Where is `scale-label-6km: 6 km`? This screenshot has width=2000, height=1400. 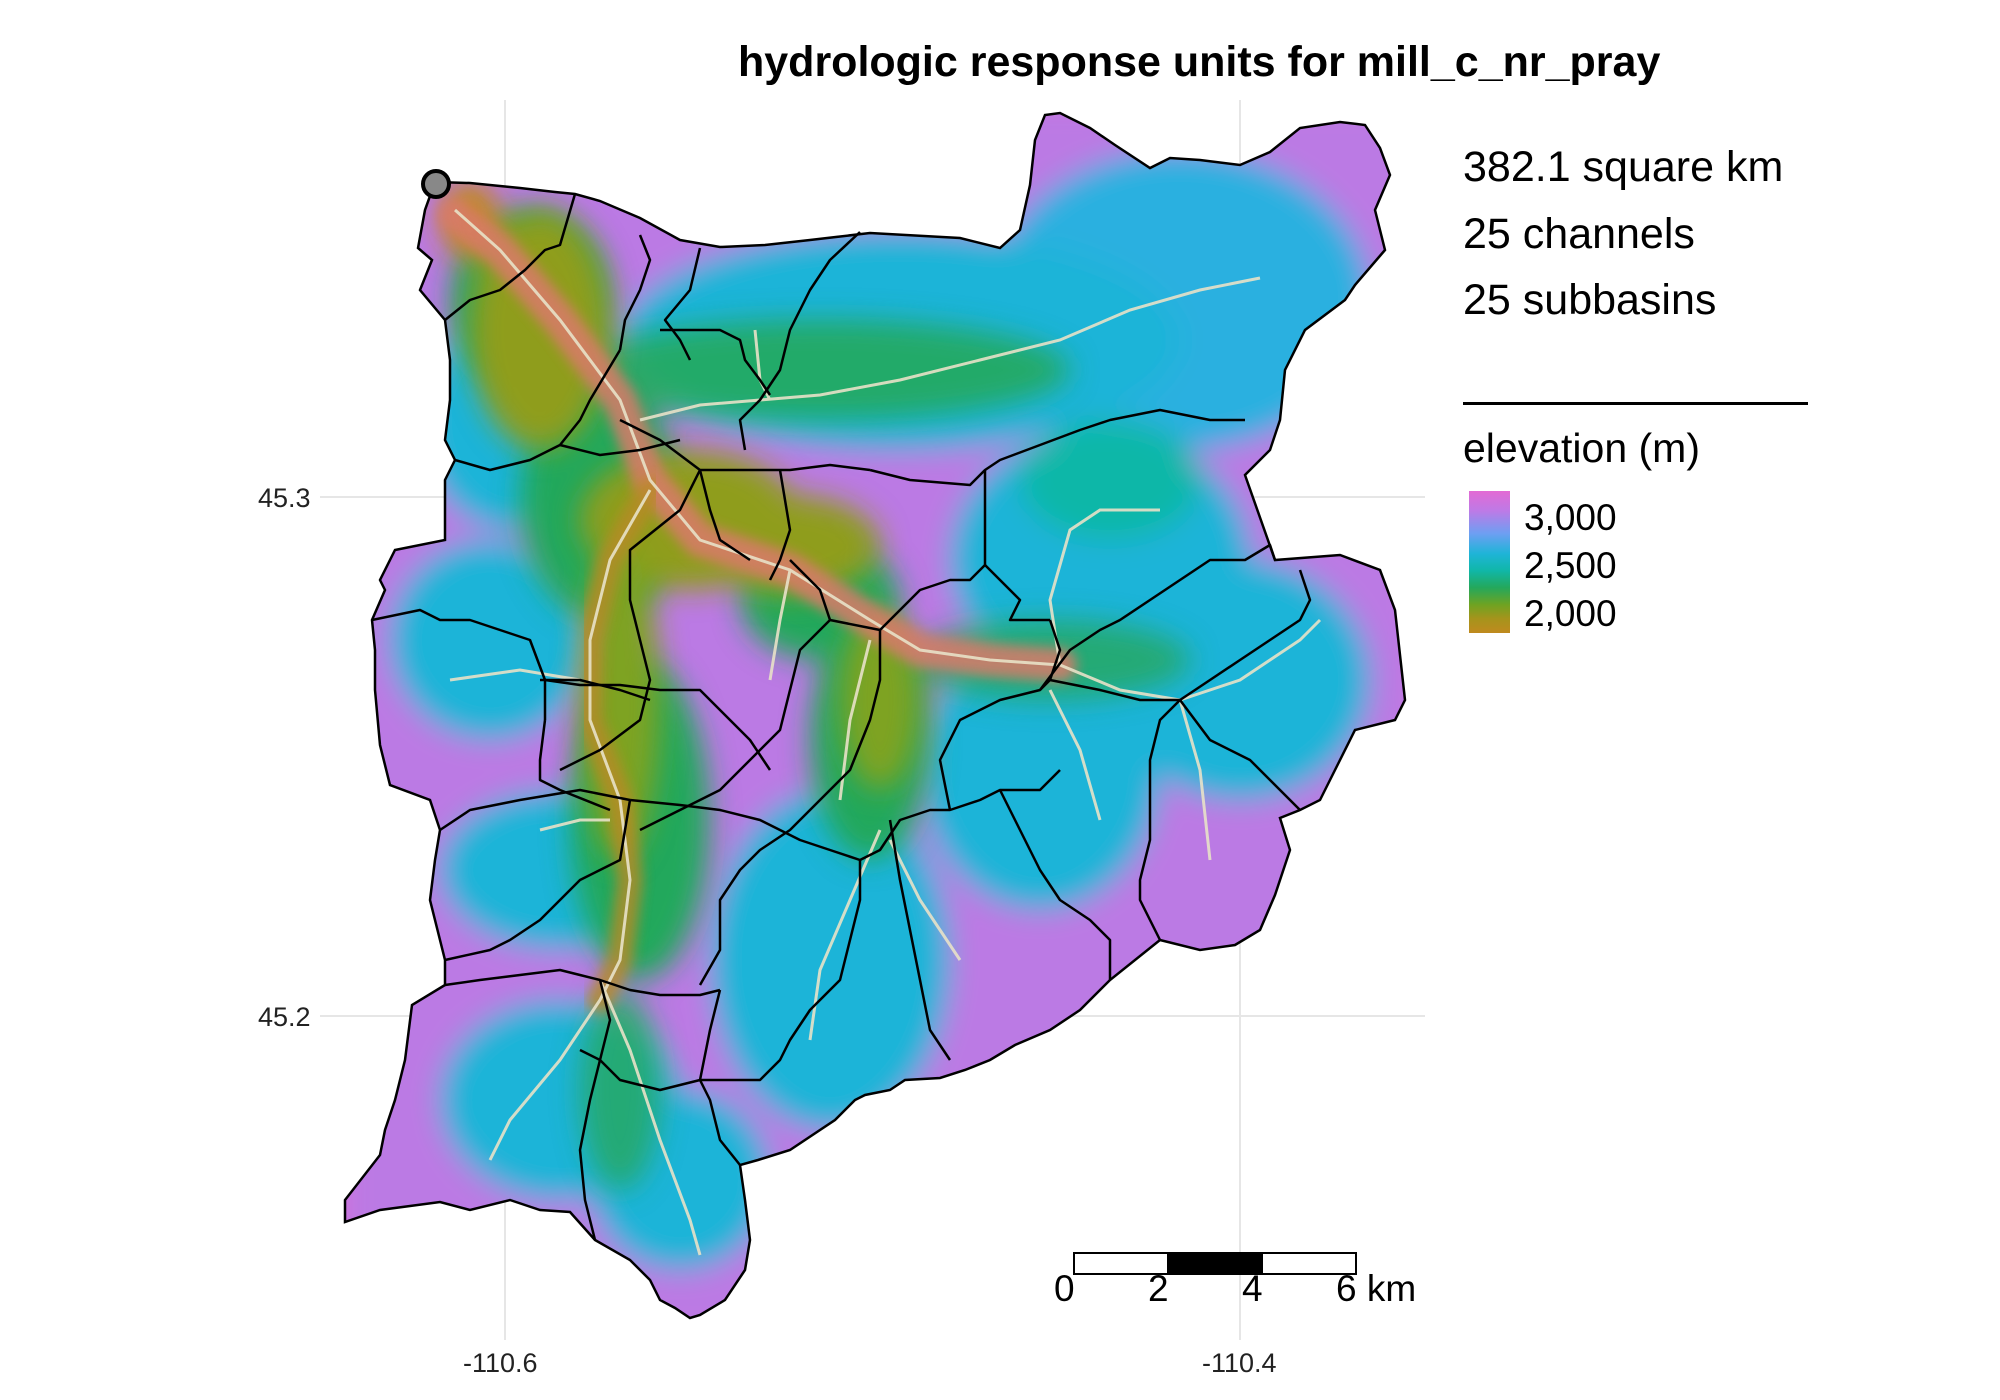
scale-label-6km: 6 km is located at coordinates (1376, 1288).